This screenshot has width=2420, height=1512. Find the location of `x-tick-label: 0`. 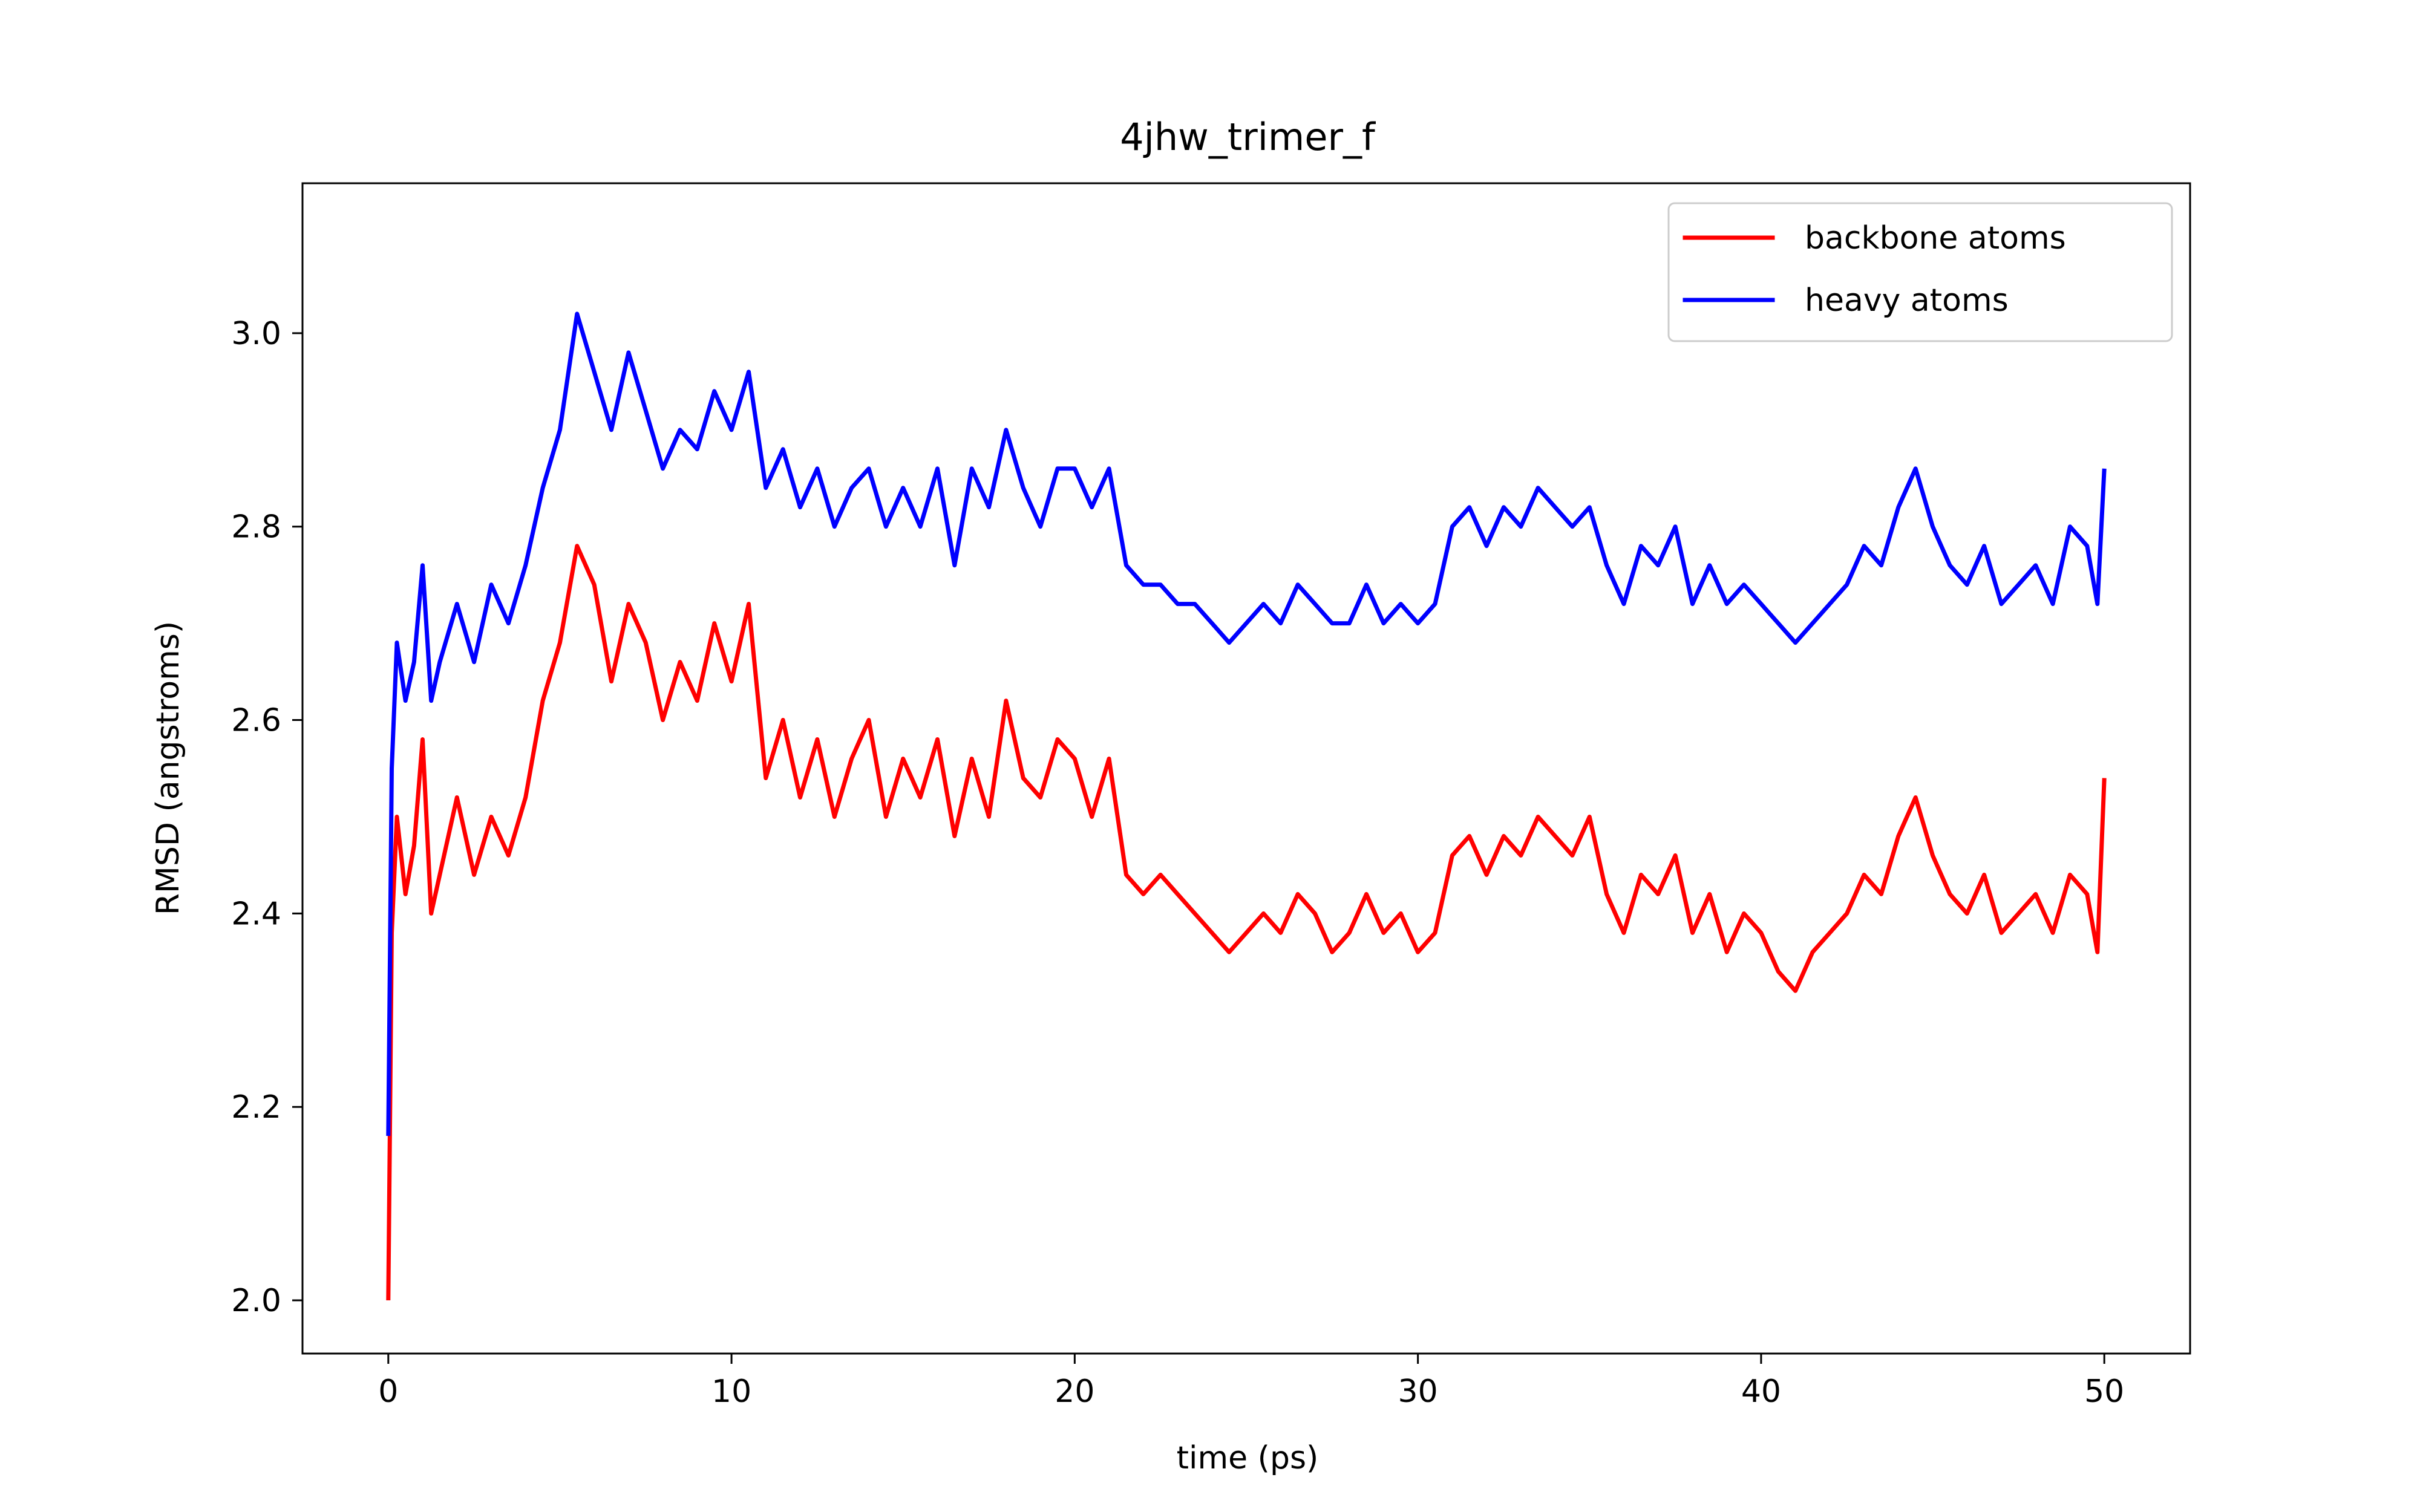

x-tick-label: 0 is located at coordinates (388, 1392).